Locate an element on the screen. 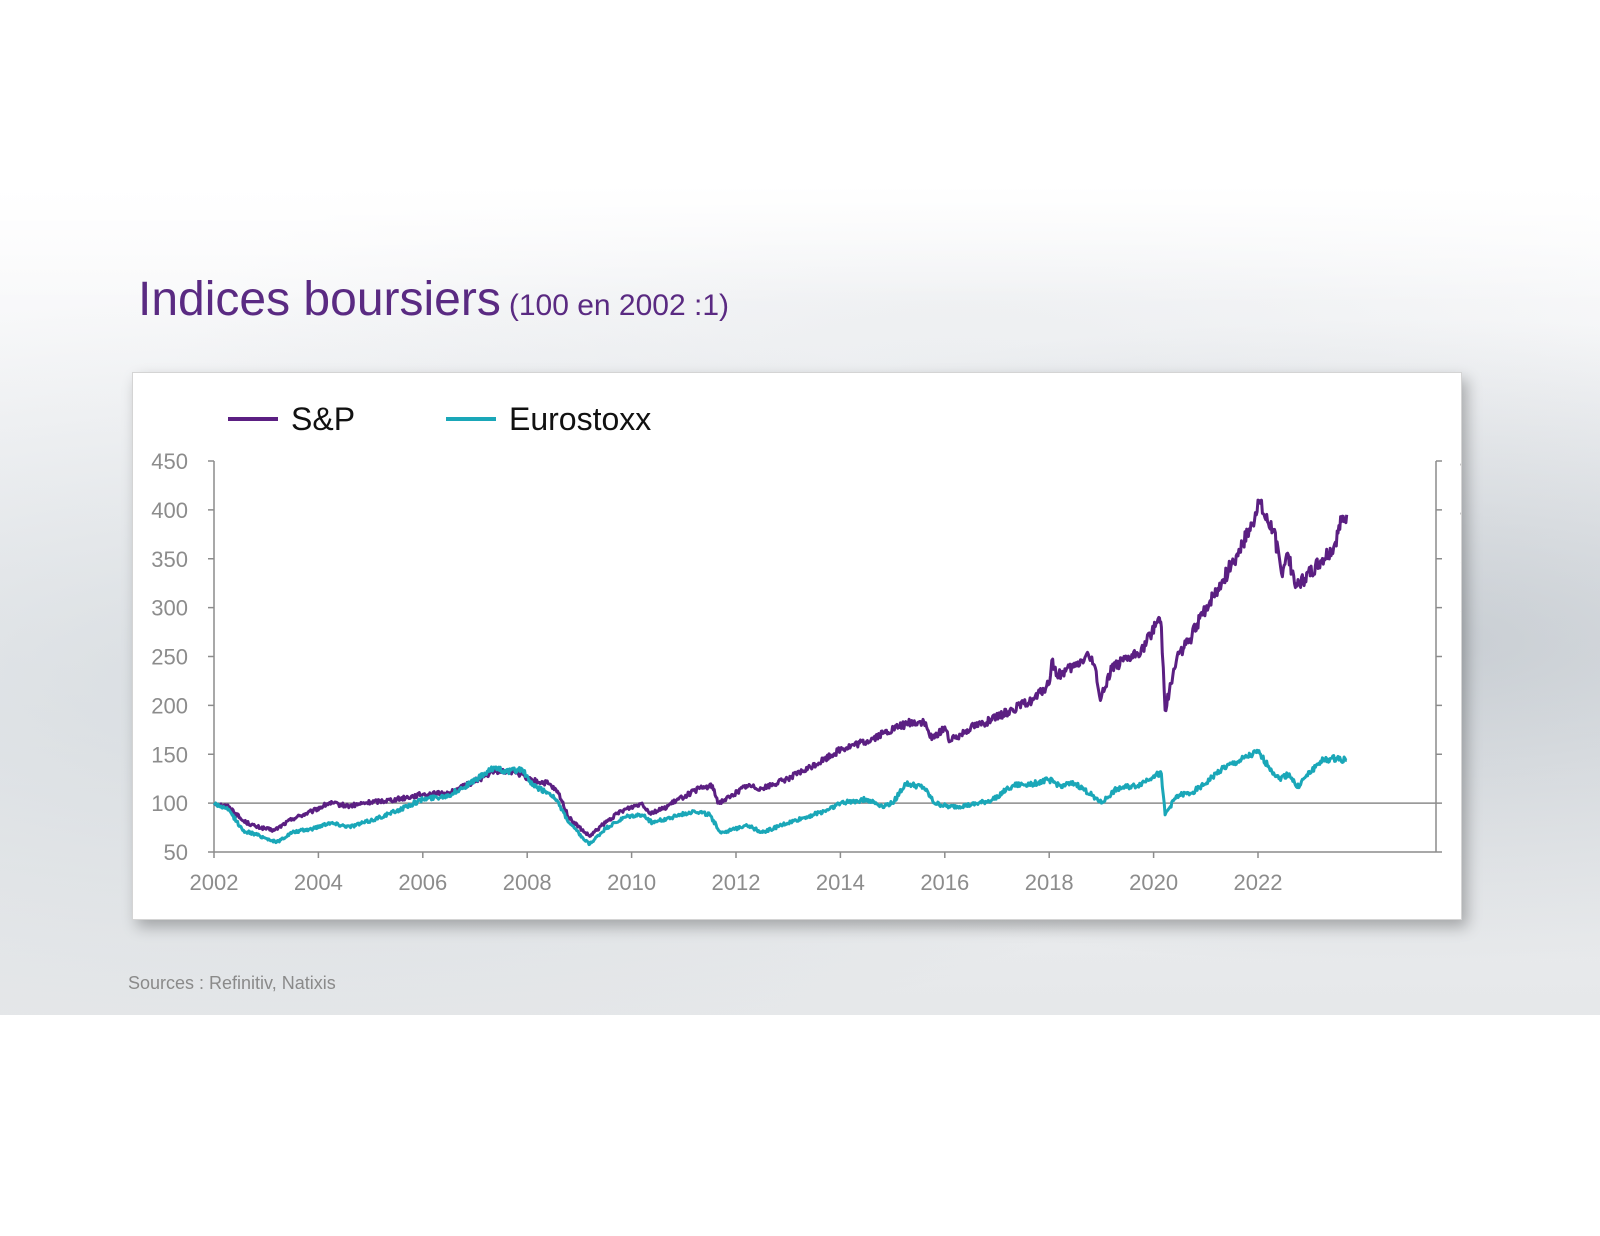  x-tick-label: 2014 is located at coordinates (840, 882).